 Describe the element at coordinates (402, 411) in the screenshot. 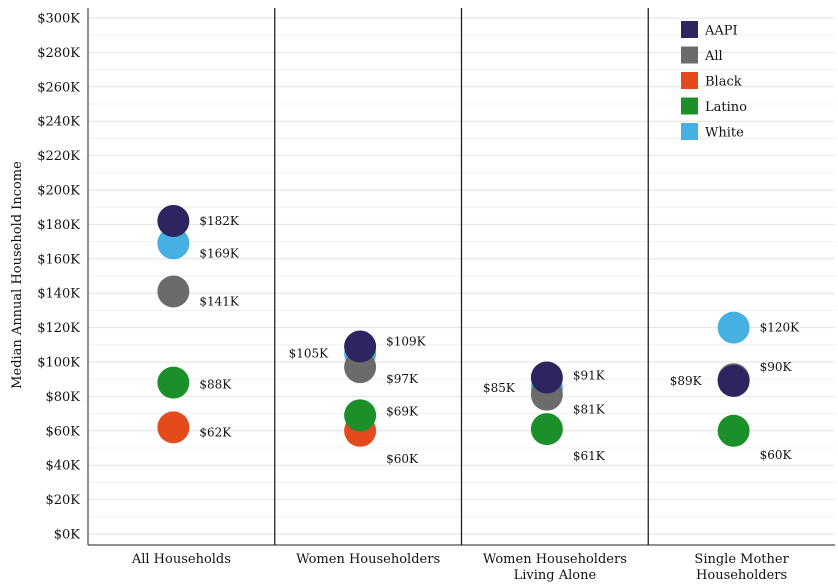

I see `data-label: $69K` at that location.